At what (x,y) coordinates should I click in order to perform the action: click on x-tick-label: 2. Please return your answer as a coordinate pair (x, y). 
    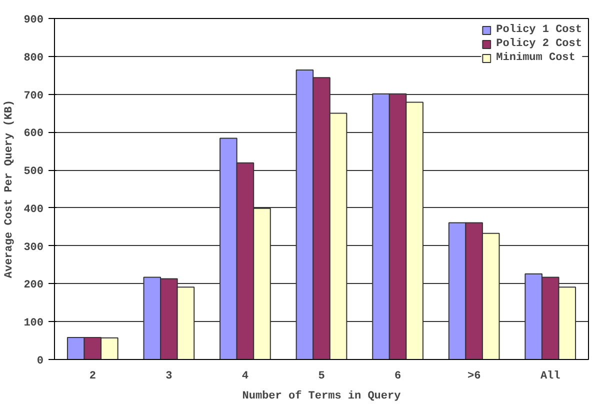
    Looking at the image, I should click on (92, 376).